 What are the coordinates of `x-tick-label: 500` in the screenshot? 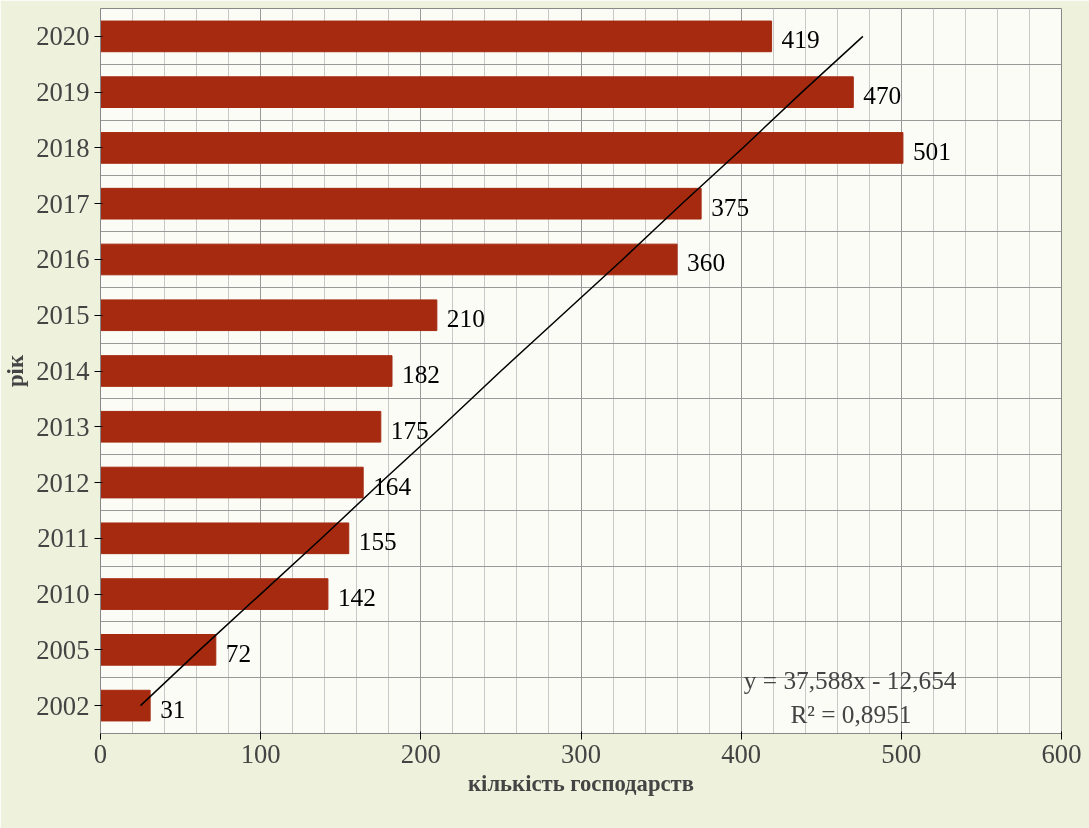 It's located at (901, 753).